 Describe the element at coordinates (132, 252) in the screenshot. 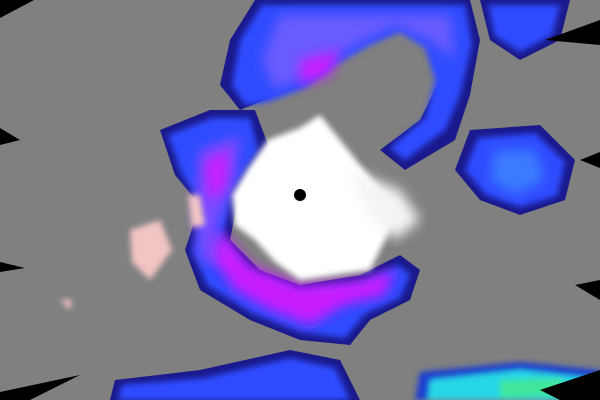

I see `land-artifacts` at that location.